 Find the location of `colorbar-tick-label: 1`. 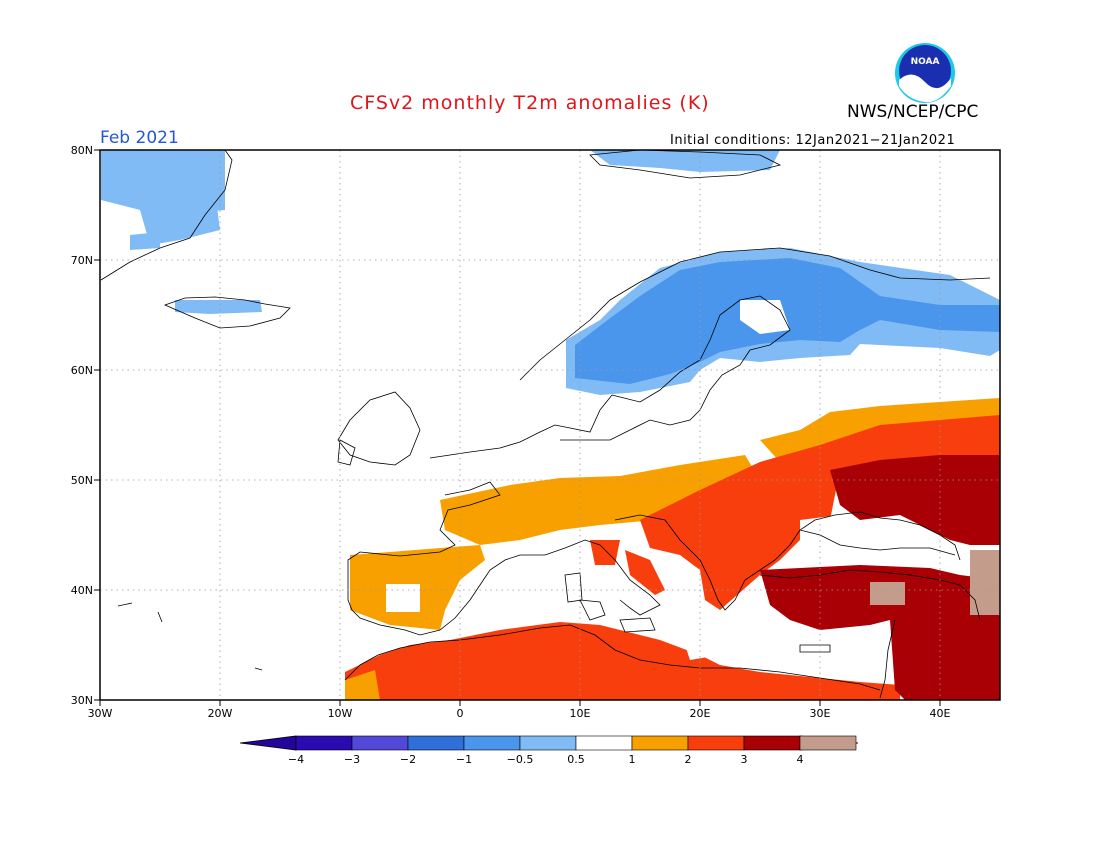

colorbar-tick-label: 1 is located at coordinates (632, 759).